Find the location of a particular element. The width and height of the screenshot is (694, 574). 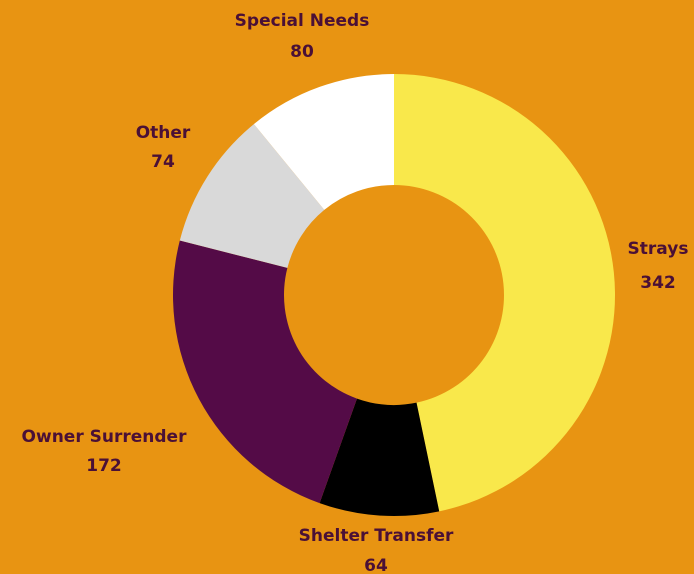

label-shelter-transfer-value: 64 is located at coordinates (376, 565).